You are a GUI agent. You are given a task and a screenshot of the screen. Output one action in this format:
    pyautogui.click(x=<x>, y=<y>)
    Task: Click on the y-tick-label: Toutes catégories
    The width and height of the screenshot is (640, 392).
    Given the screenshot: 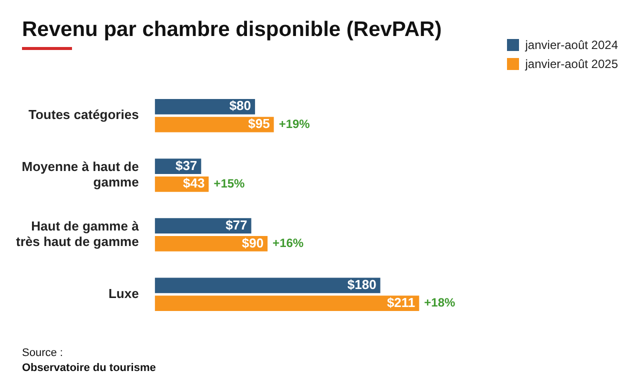 What is the action you would take?
    pyautogui.click(x=83, y=114)
    